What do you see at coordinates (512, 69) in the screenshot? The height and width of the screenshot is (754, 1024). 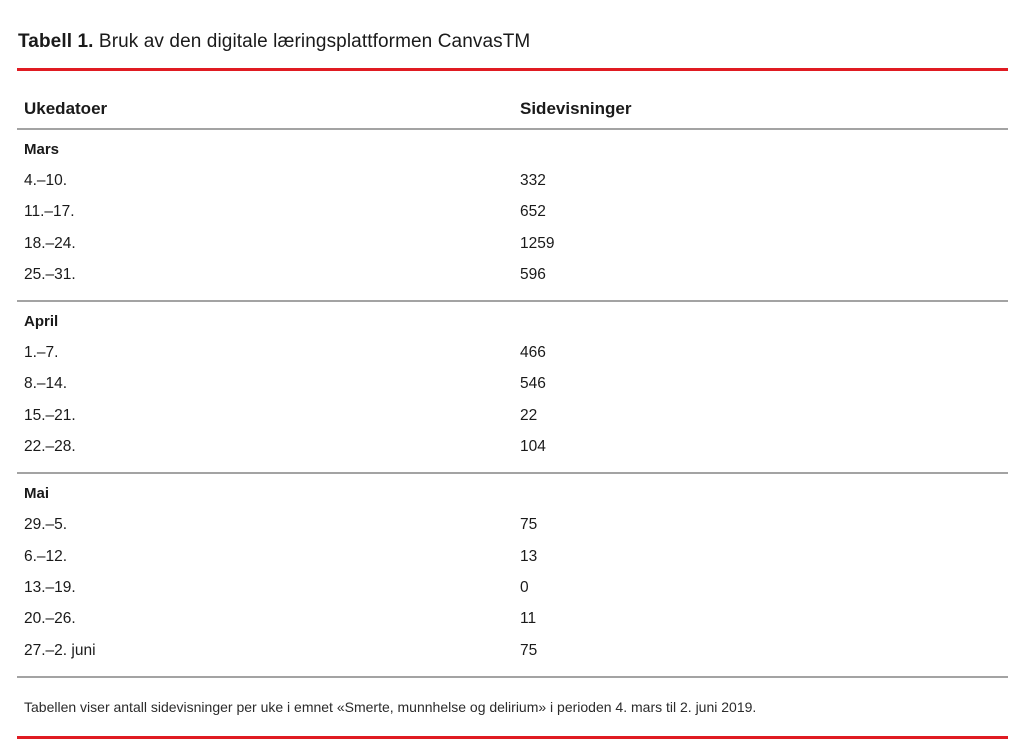 I see `top-red-rule` at bounding box center [512, 69].